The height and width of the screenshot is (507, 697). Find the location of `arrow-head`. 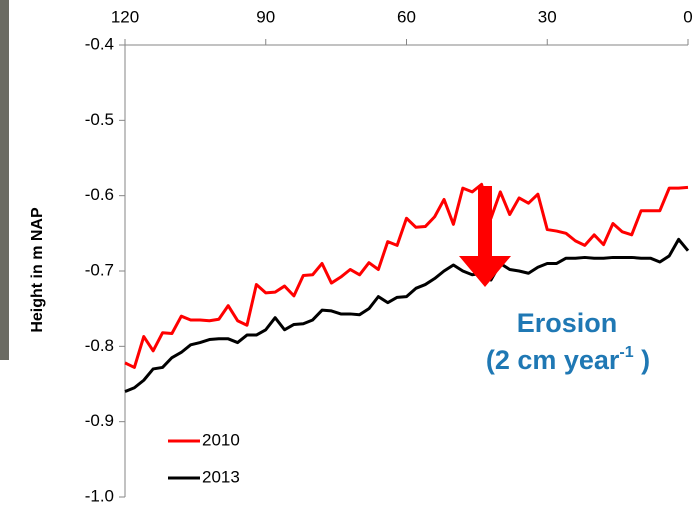

arrow-head is located at coordinates (485, 271).